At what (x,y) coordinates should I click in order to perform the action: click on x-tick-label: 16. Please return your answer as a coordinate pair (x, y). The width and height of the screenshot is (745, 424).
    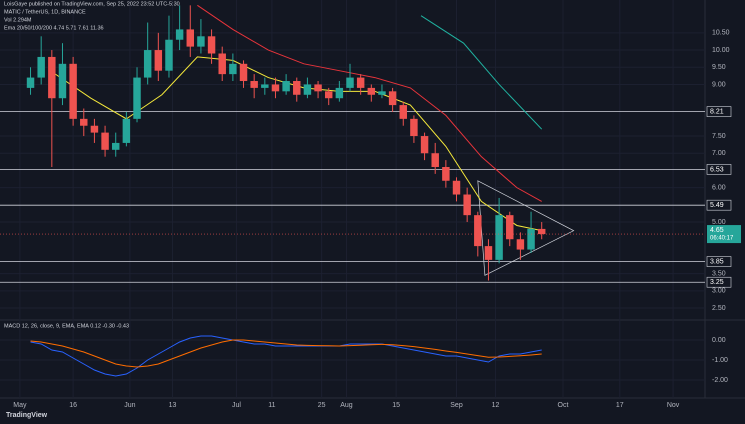
    Looking at the image, I should click on (73, 405).